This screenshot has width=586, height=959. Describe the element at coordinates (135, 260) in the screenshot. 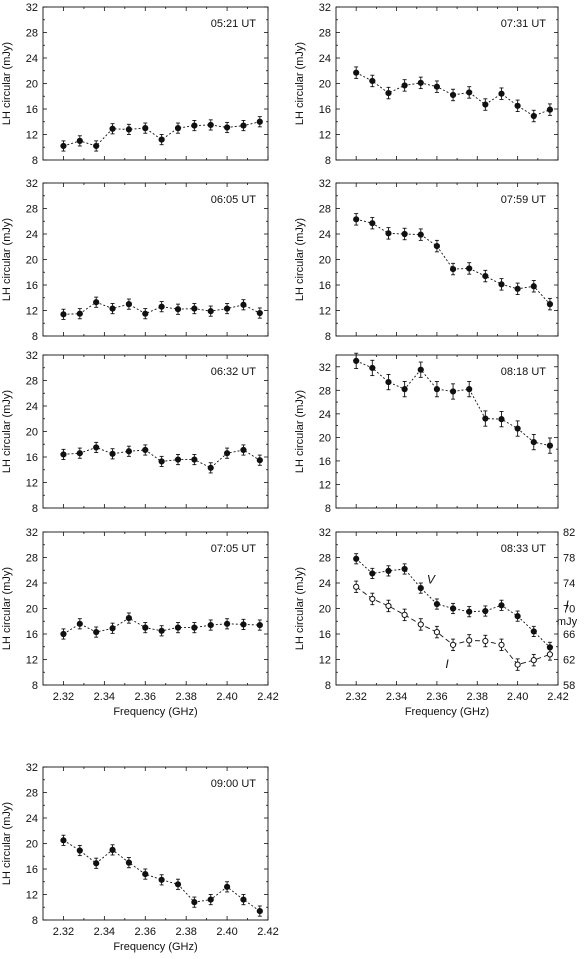

I see `chart-panel-3: 8 12 16 20 24 28 32 LH circular (mJy) 06:05 UT` at that location.